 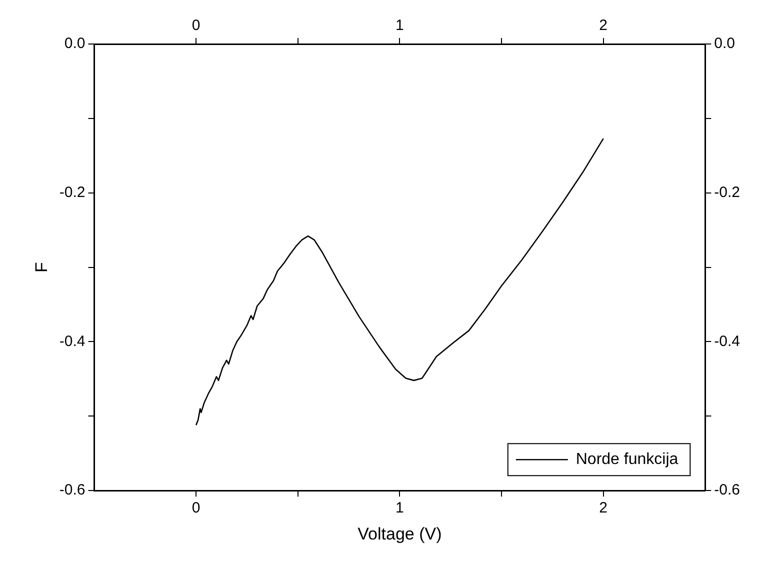 What do you see at coordinates (603, 508) in the screenshot?
I see `x-tick-label: 2` at bounding box center [603, 508].